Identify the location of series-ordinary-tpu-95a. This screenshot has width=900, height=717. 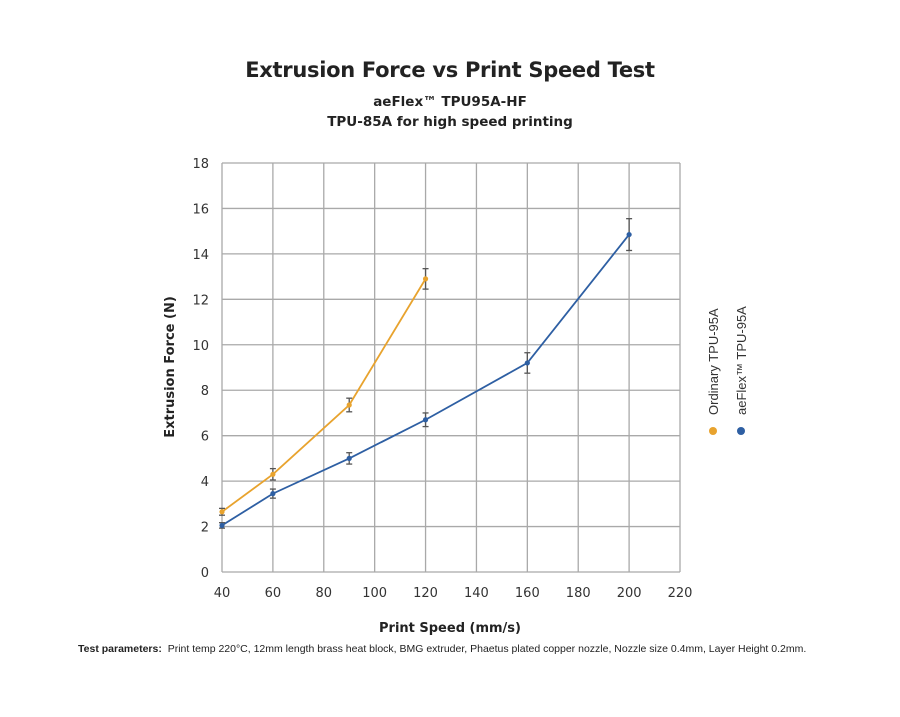
(324, 392).